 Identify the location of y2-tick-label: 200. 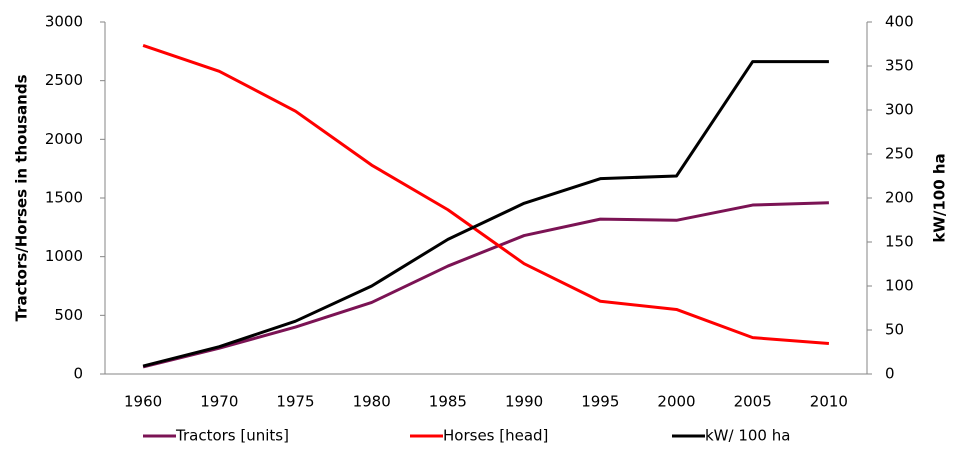
(899, 198).